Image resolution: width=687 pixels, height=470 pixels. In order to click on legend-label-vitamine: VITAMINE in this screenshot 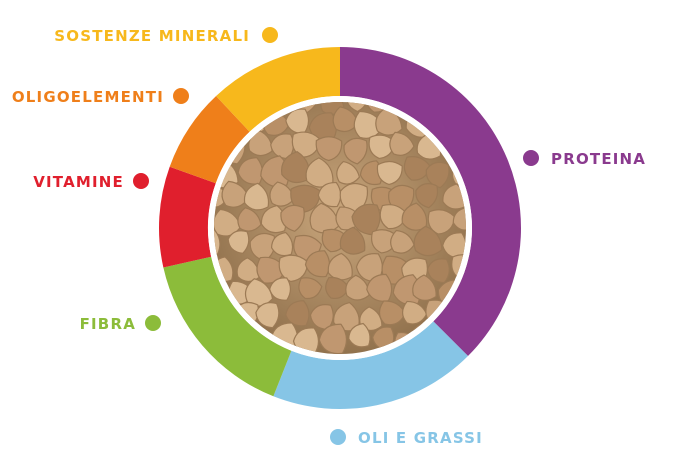, I will do `click(78, 182)`.